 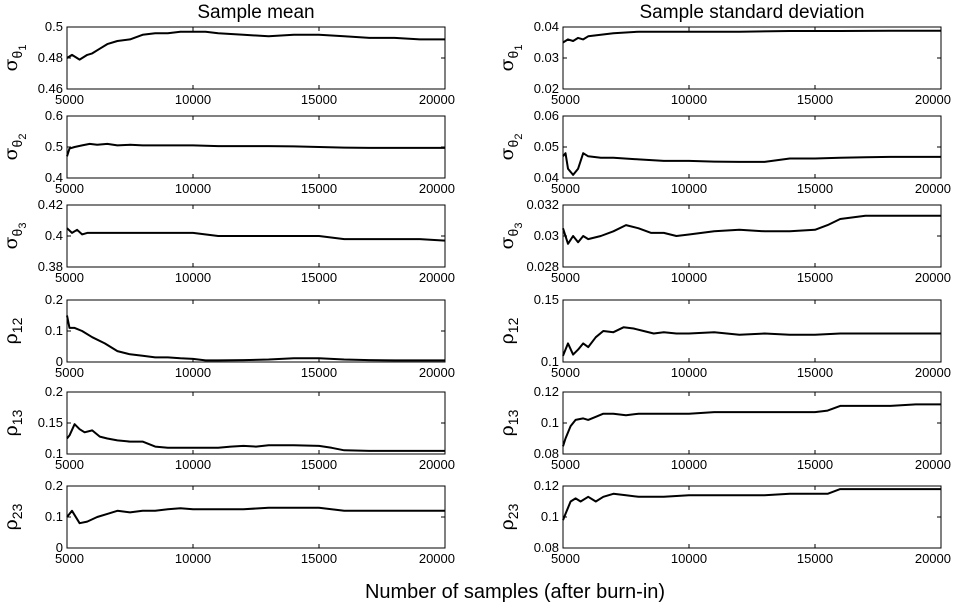 What do you see at coordinates (508, 422) in the screenshot?
I see `y-axis-label: ρ13` at bounding box center [508, 422].